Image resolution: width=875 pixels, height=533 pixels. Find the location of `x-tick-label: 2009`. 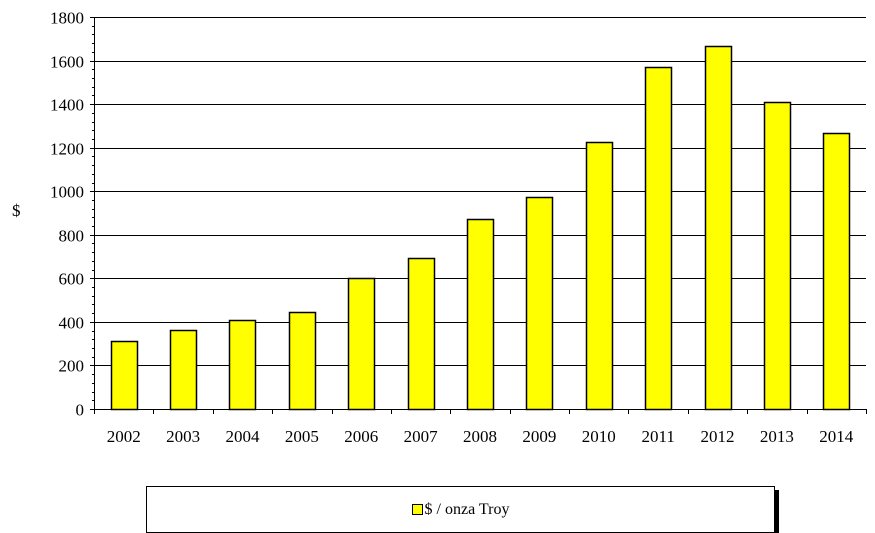

x-tick-label: 2009 is located at coordinates (539, 436).